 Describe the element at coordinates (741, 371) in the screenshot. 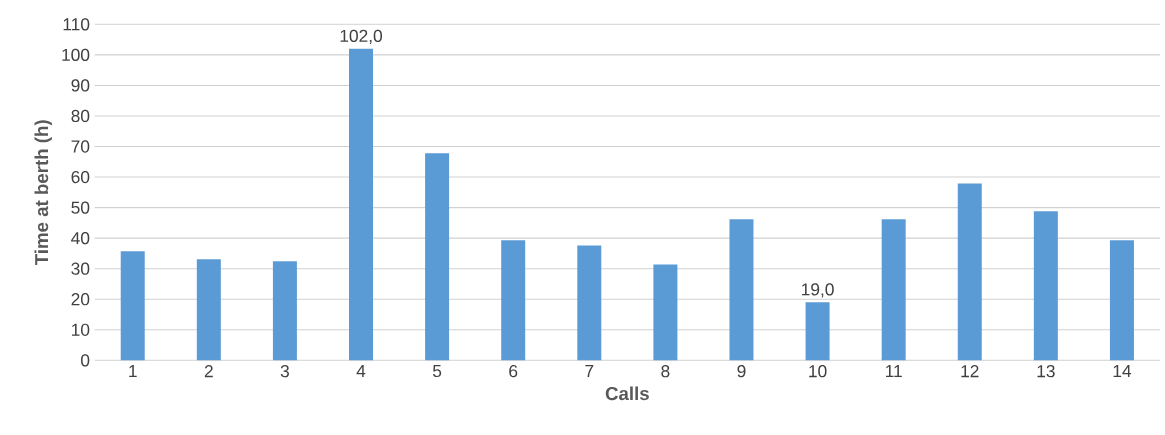

I see `x-tick-label: 9` at that location.